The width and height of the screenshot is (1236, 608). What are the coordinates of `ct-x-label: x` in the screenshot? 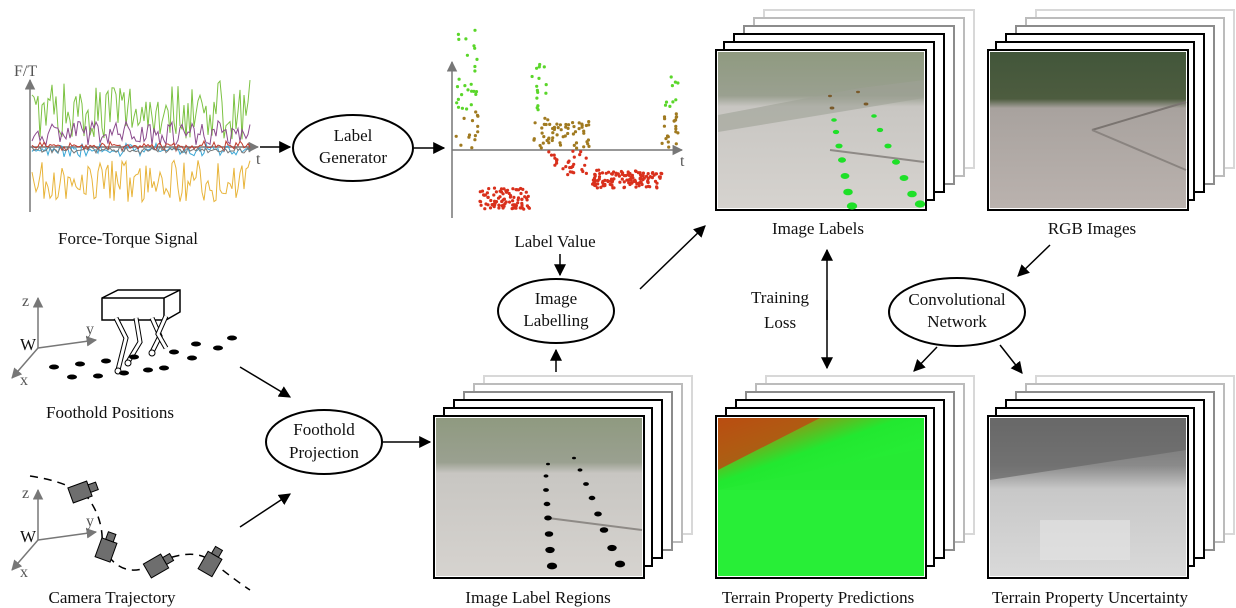 It's located at (24, 572).